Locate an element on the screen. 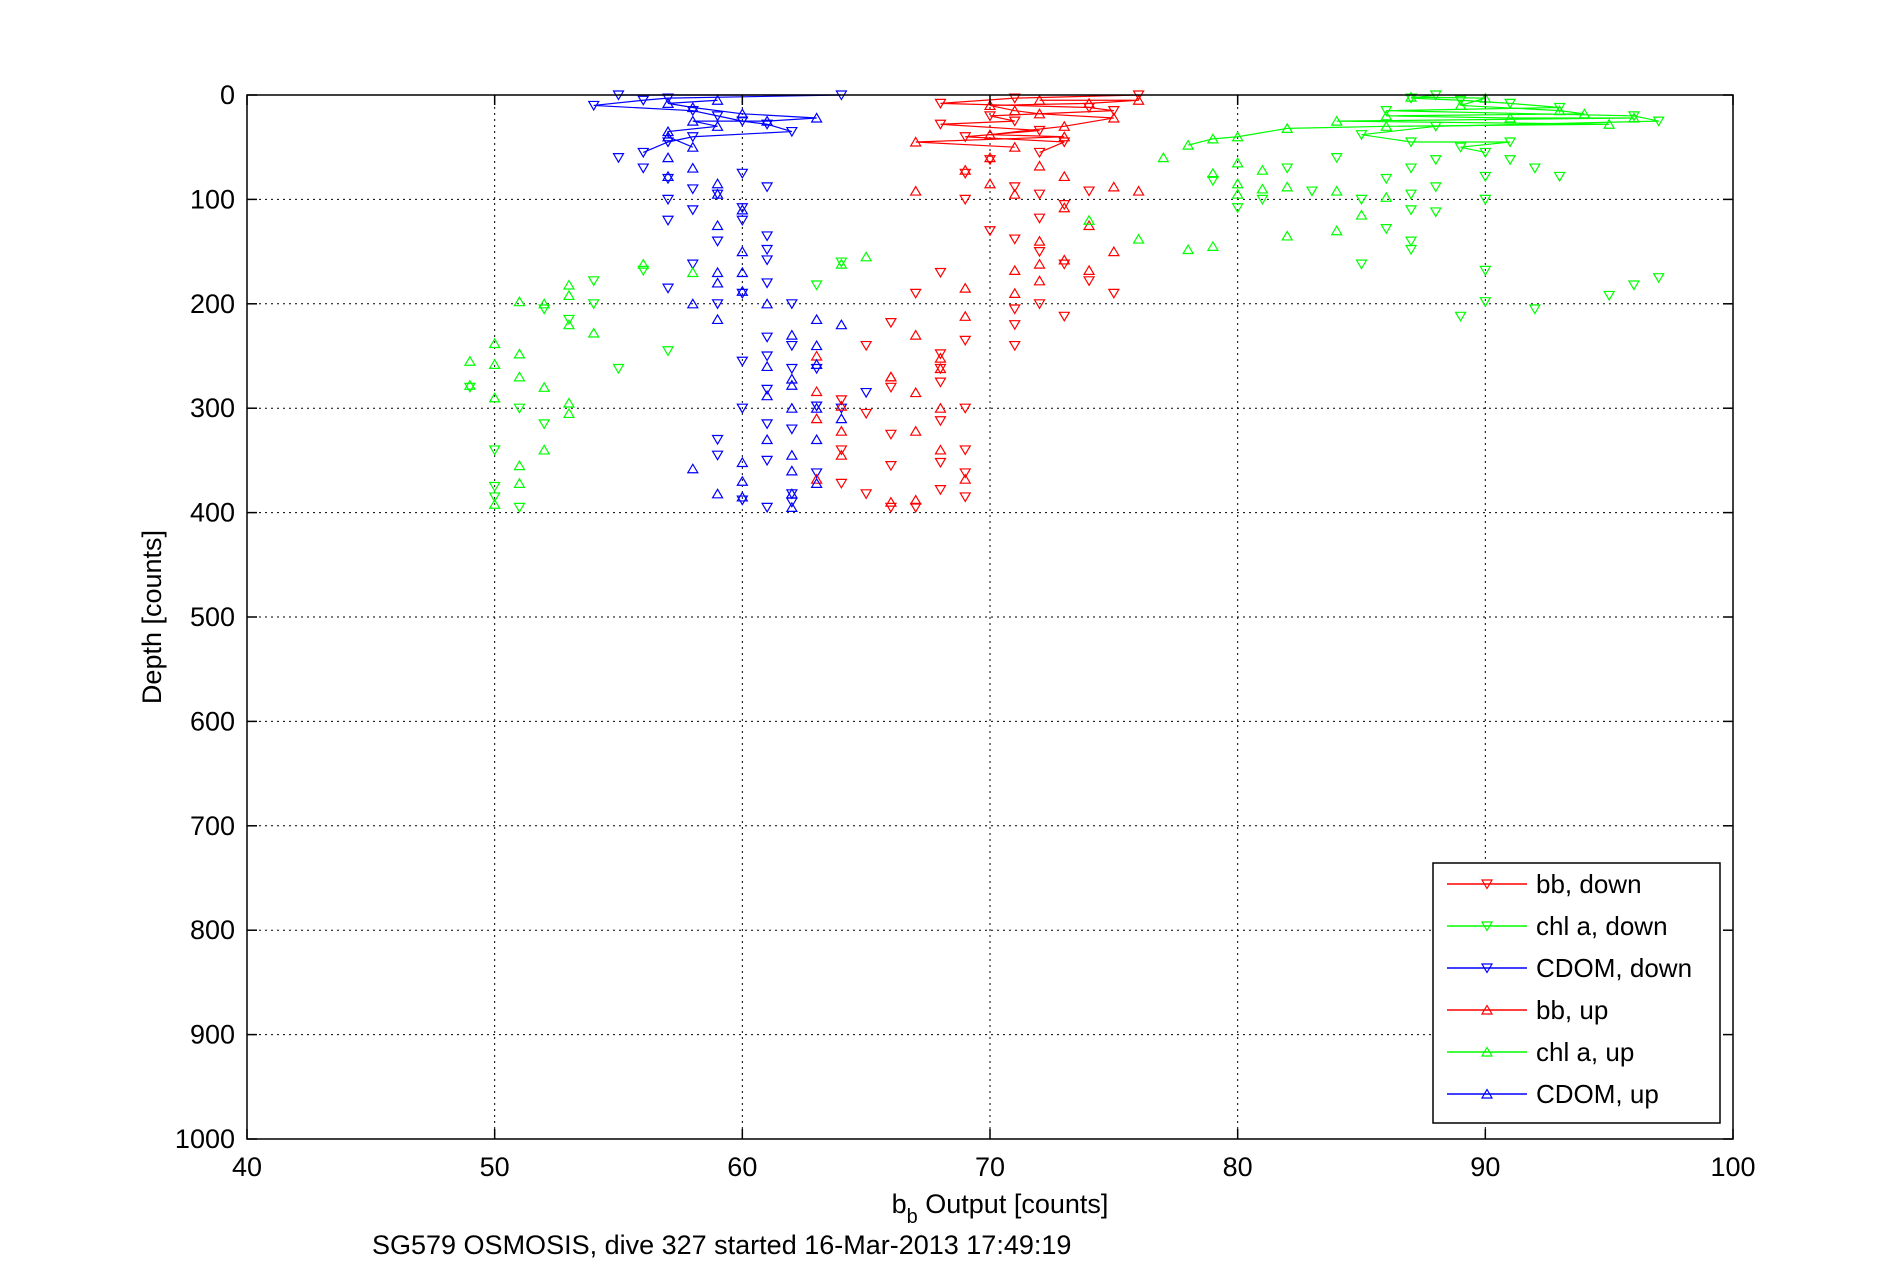  y-tick-label: 100 is located at coordinates (212, 199).